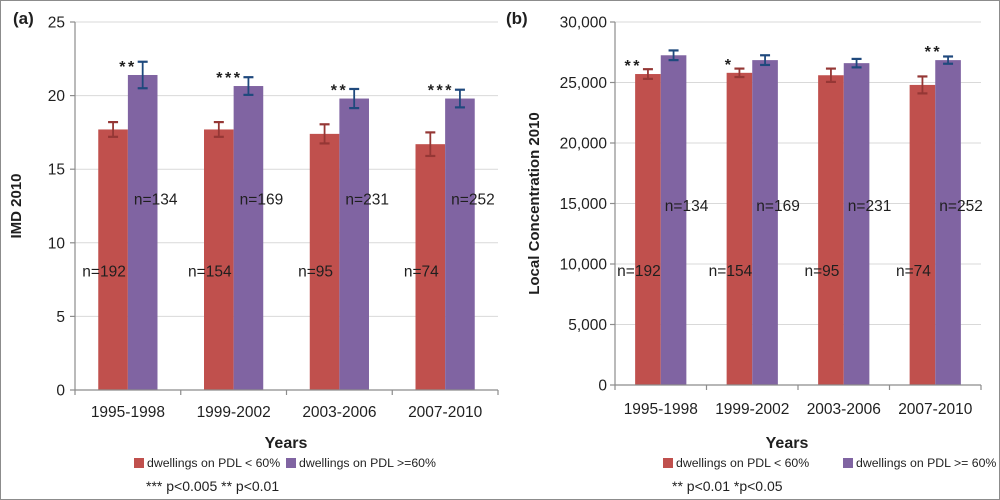 The height and width of the screenshot is (500, 1000). I want to click on y-tick-label: 15,000, so click(584, 204).